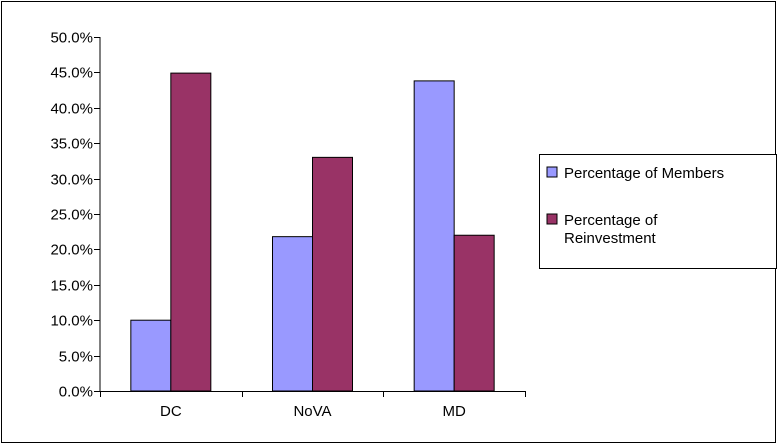 This screenshot has width=777, height=444. What do you see at coordinates (611, 220) in the screenshot?
I see `legend-label: Percentage of` at bounding box center [611, 220].